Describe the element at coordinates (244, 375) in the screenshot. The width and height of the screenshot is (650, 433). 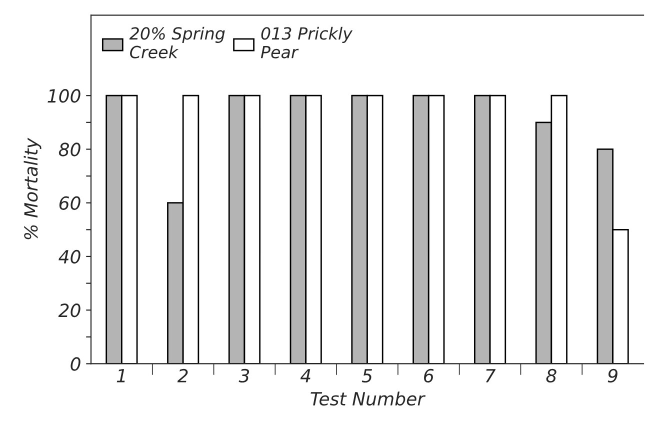
I see `x-tick-label: 3` at that location.